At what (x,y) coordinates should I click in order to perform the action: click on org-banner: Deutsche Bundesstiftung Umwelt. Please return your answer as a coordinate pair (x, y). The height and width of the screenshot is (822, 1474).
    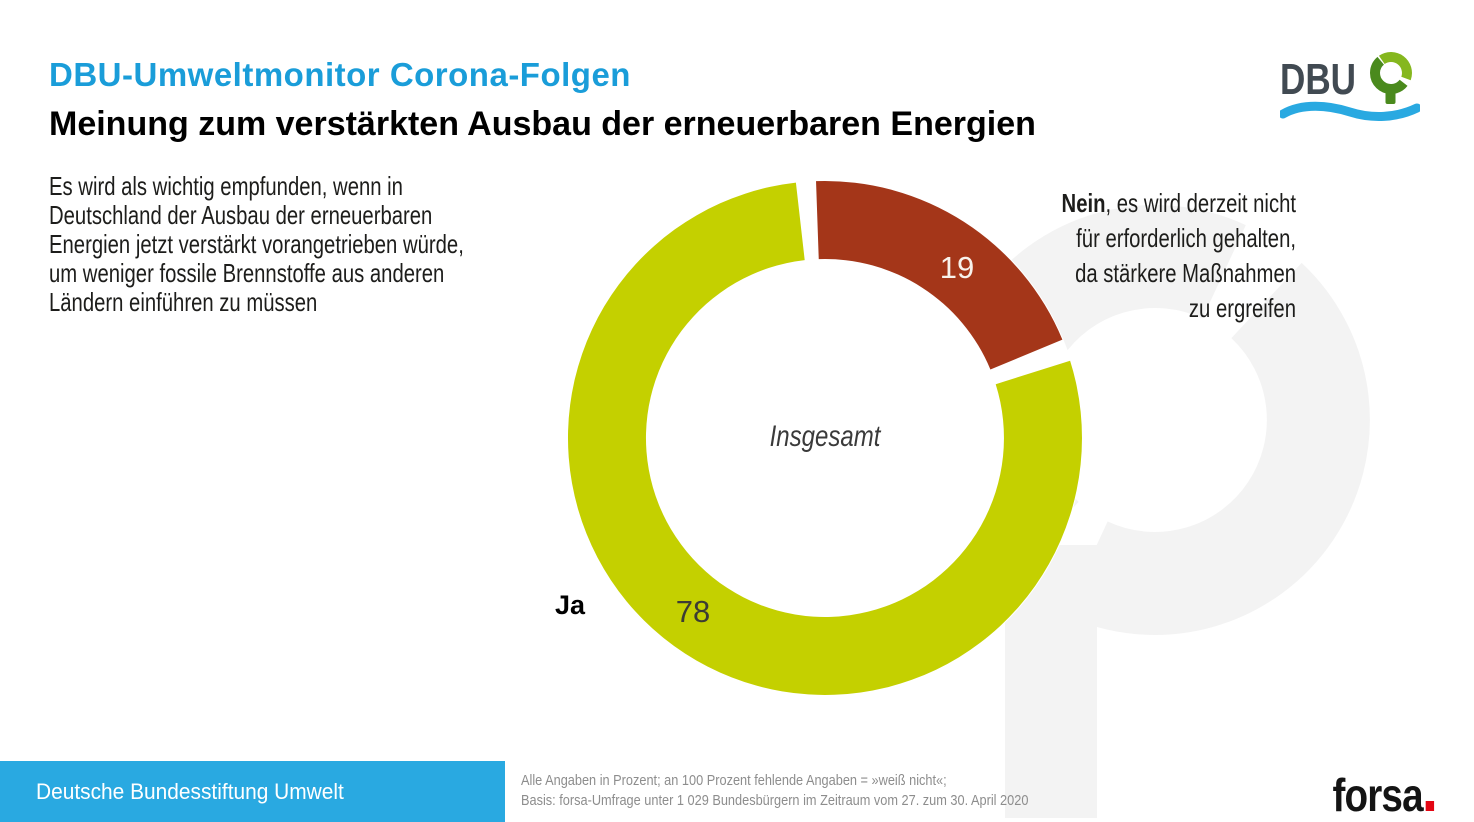
    Looking at the image, I should click on (252, 791).